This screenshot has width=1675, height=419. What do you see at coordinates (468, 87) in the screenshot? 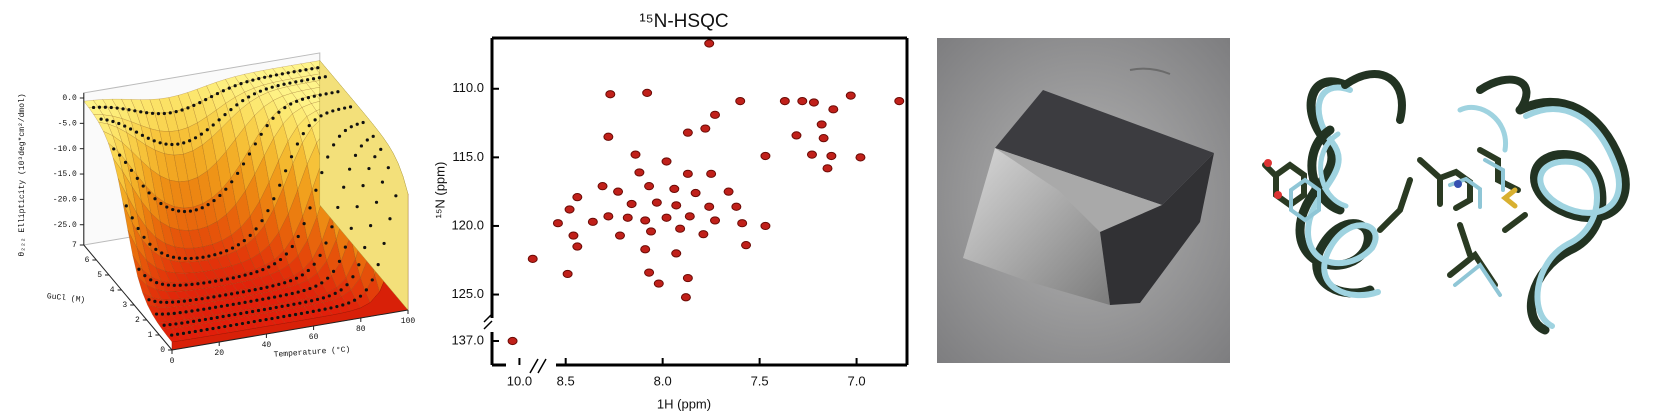
I see `y-tick-label: 110.0` at bounding box center [468, 87].